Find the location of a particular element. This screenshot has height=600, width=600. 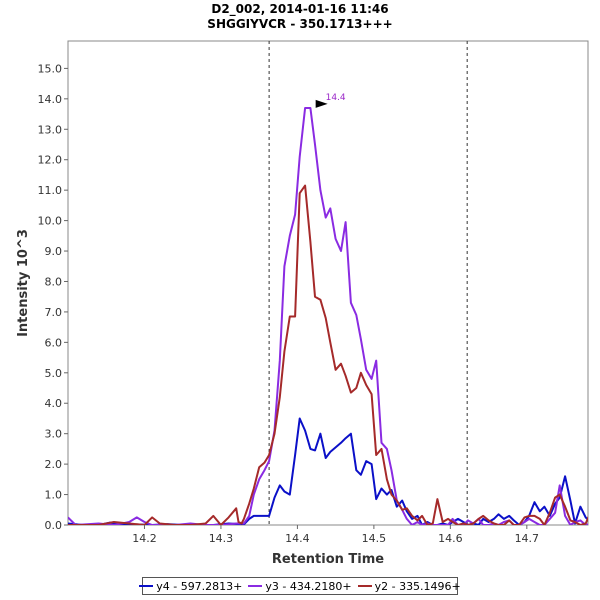

legend-label-y3: y3 - 434.2180+ is located at coordinates (308, 586).